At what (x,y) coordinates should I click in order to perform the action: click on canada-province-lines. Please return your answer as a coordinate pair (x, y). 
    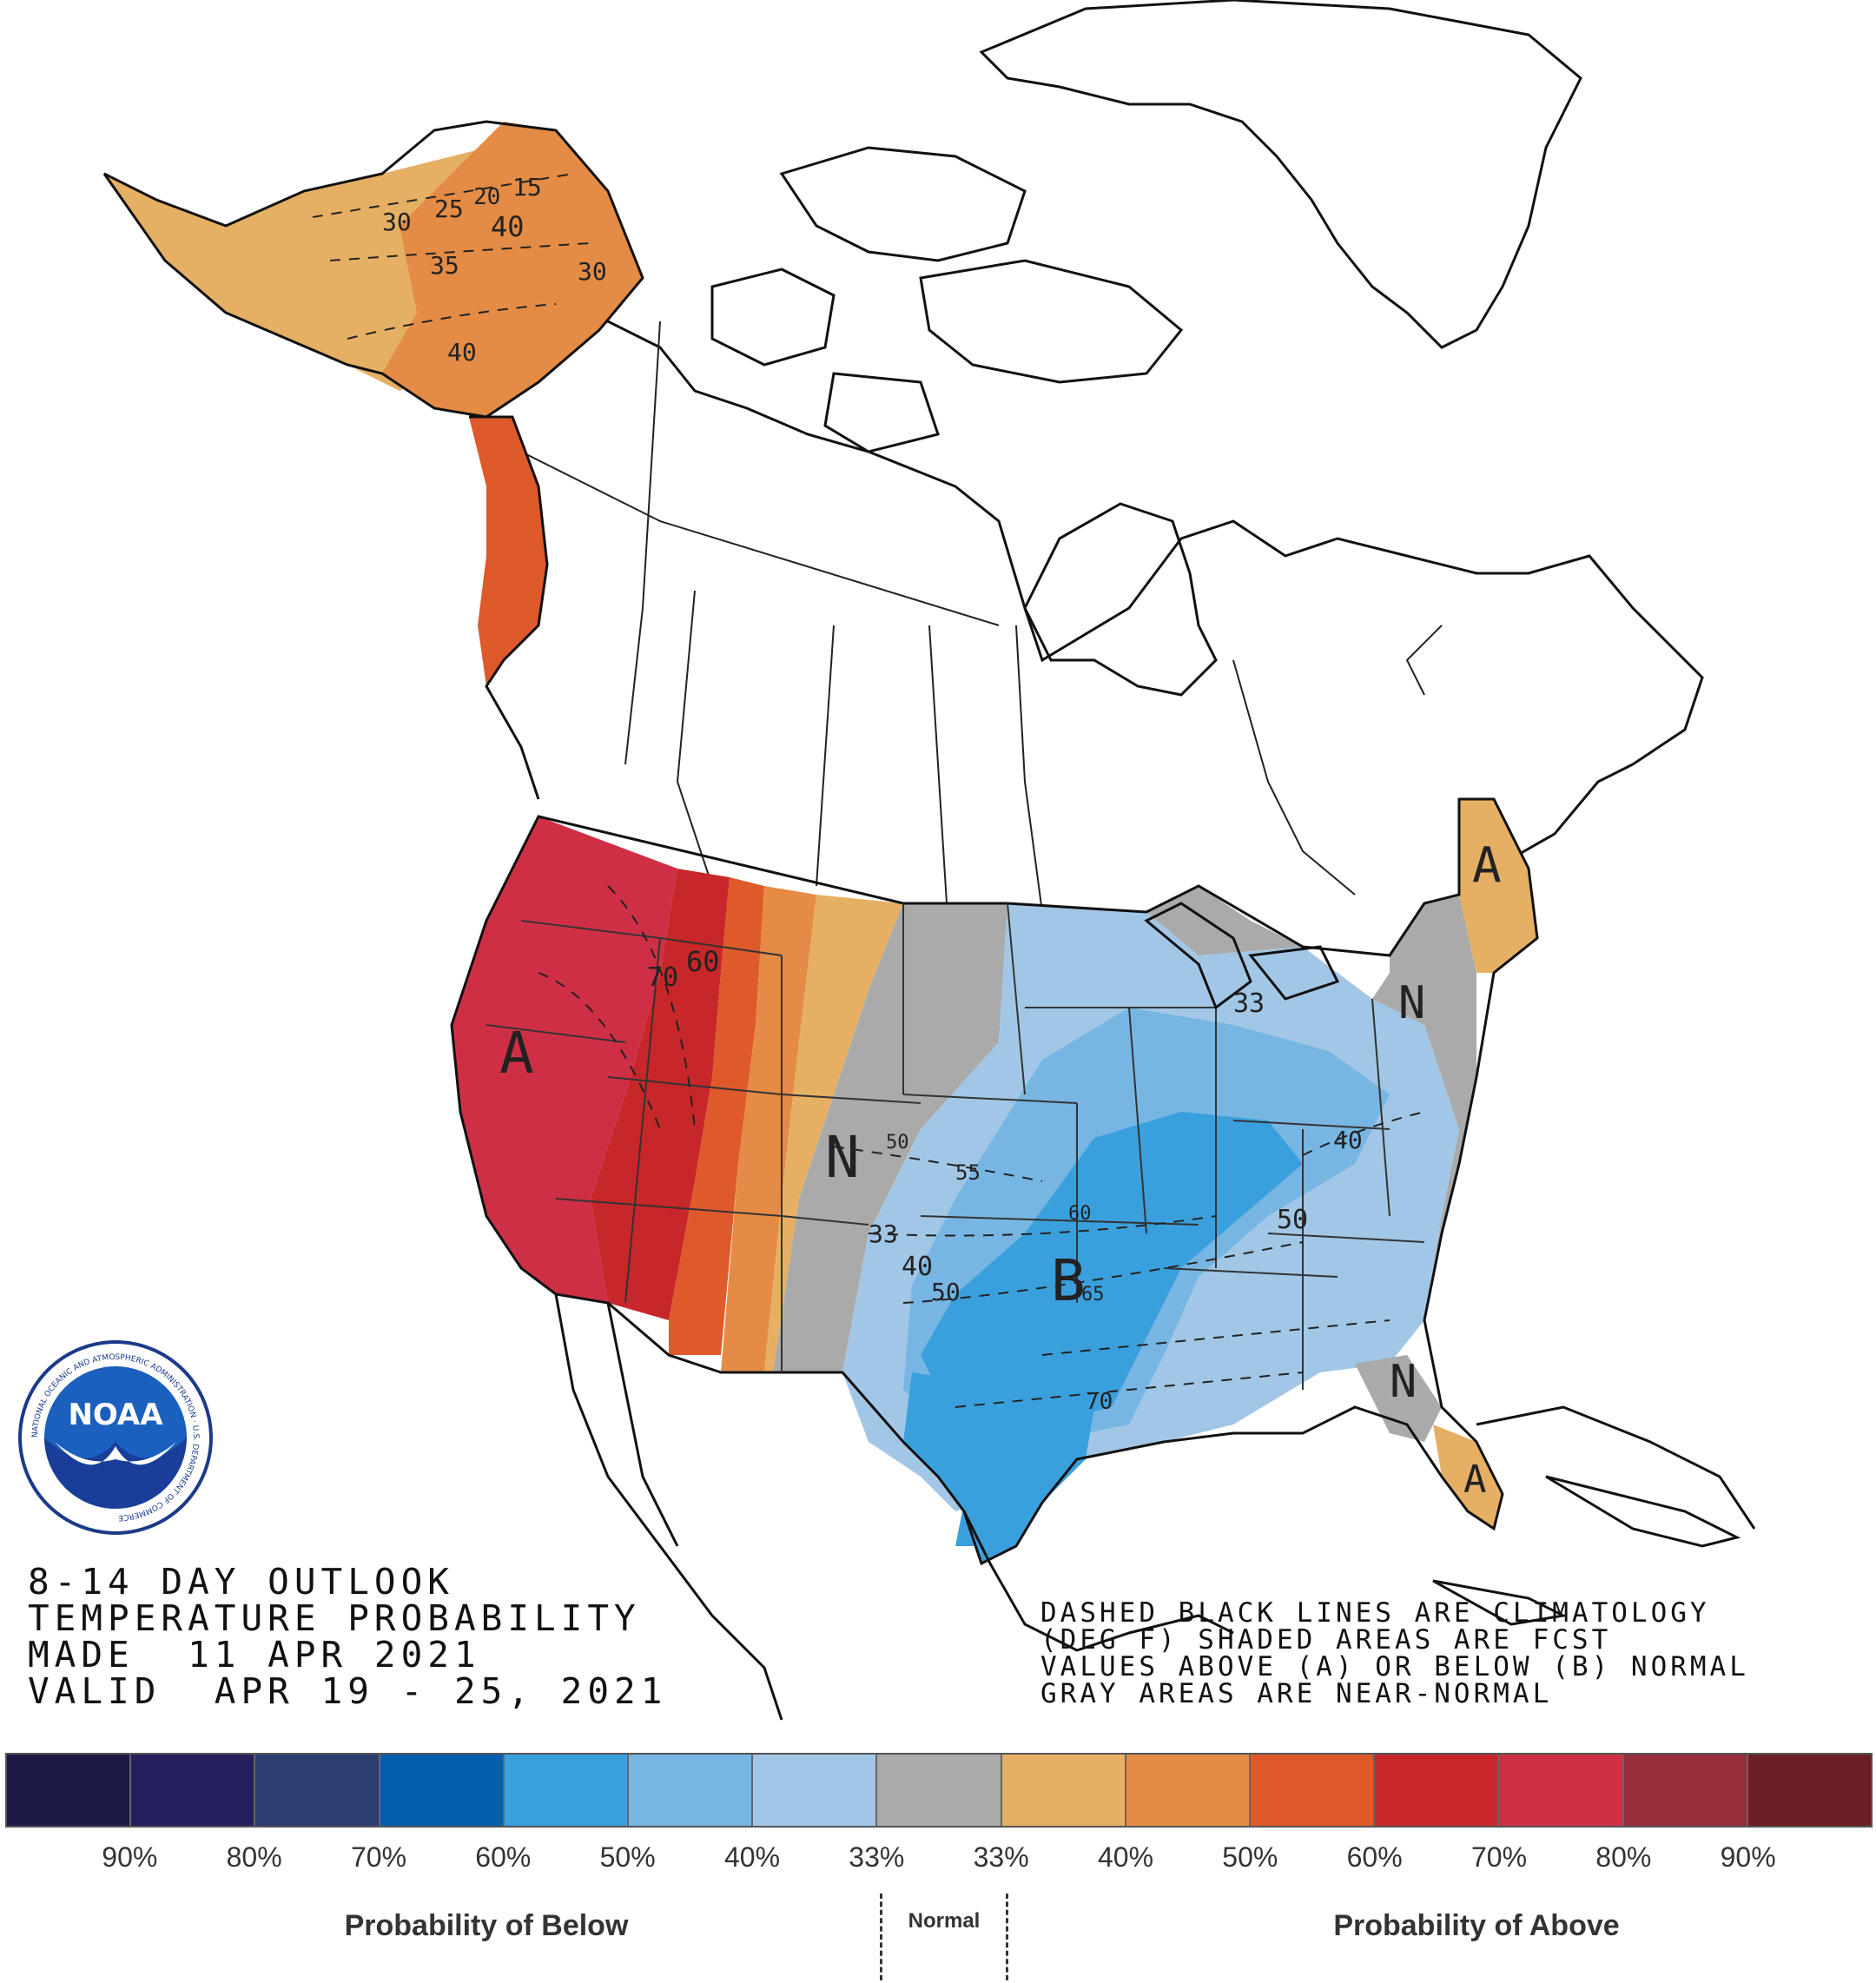
    Looking at the image, I should click on (981, 617).